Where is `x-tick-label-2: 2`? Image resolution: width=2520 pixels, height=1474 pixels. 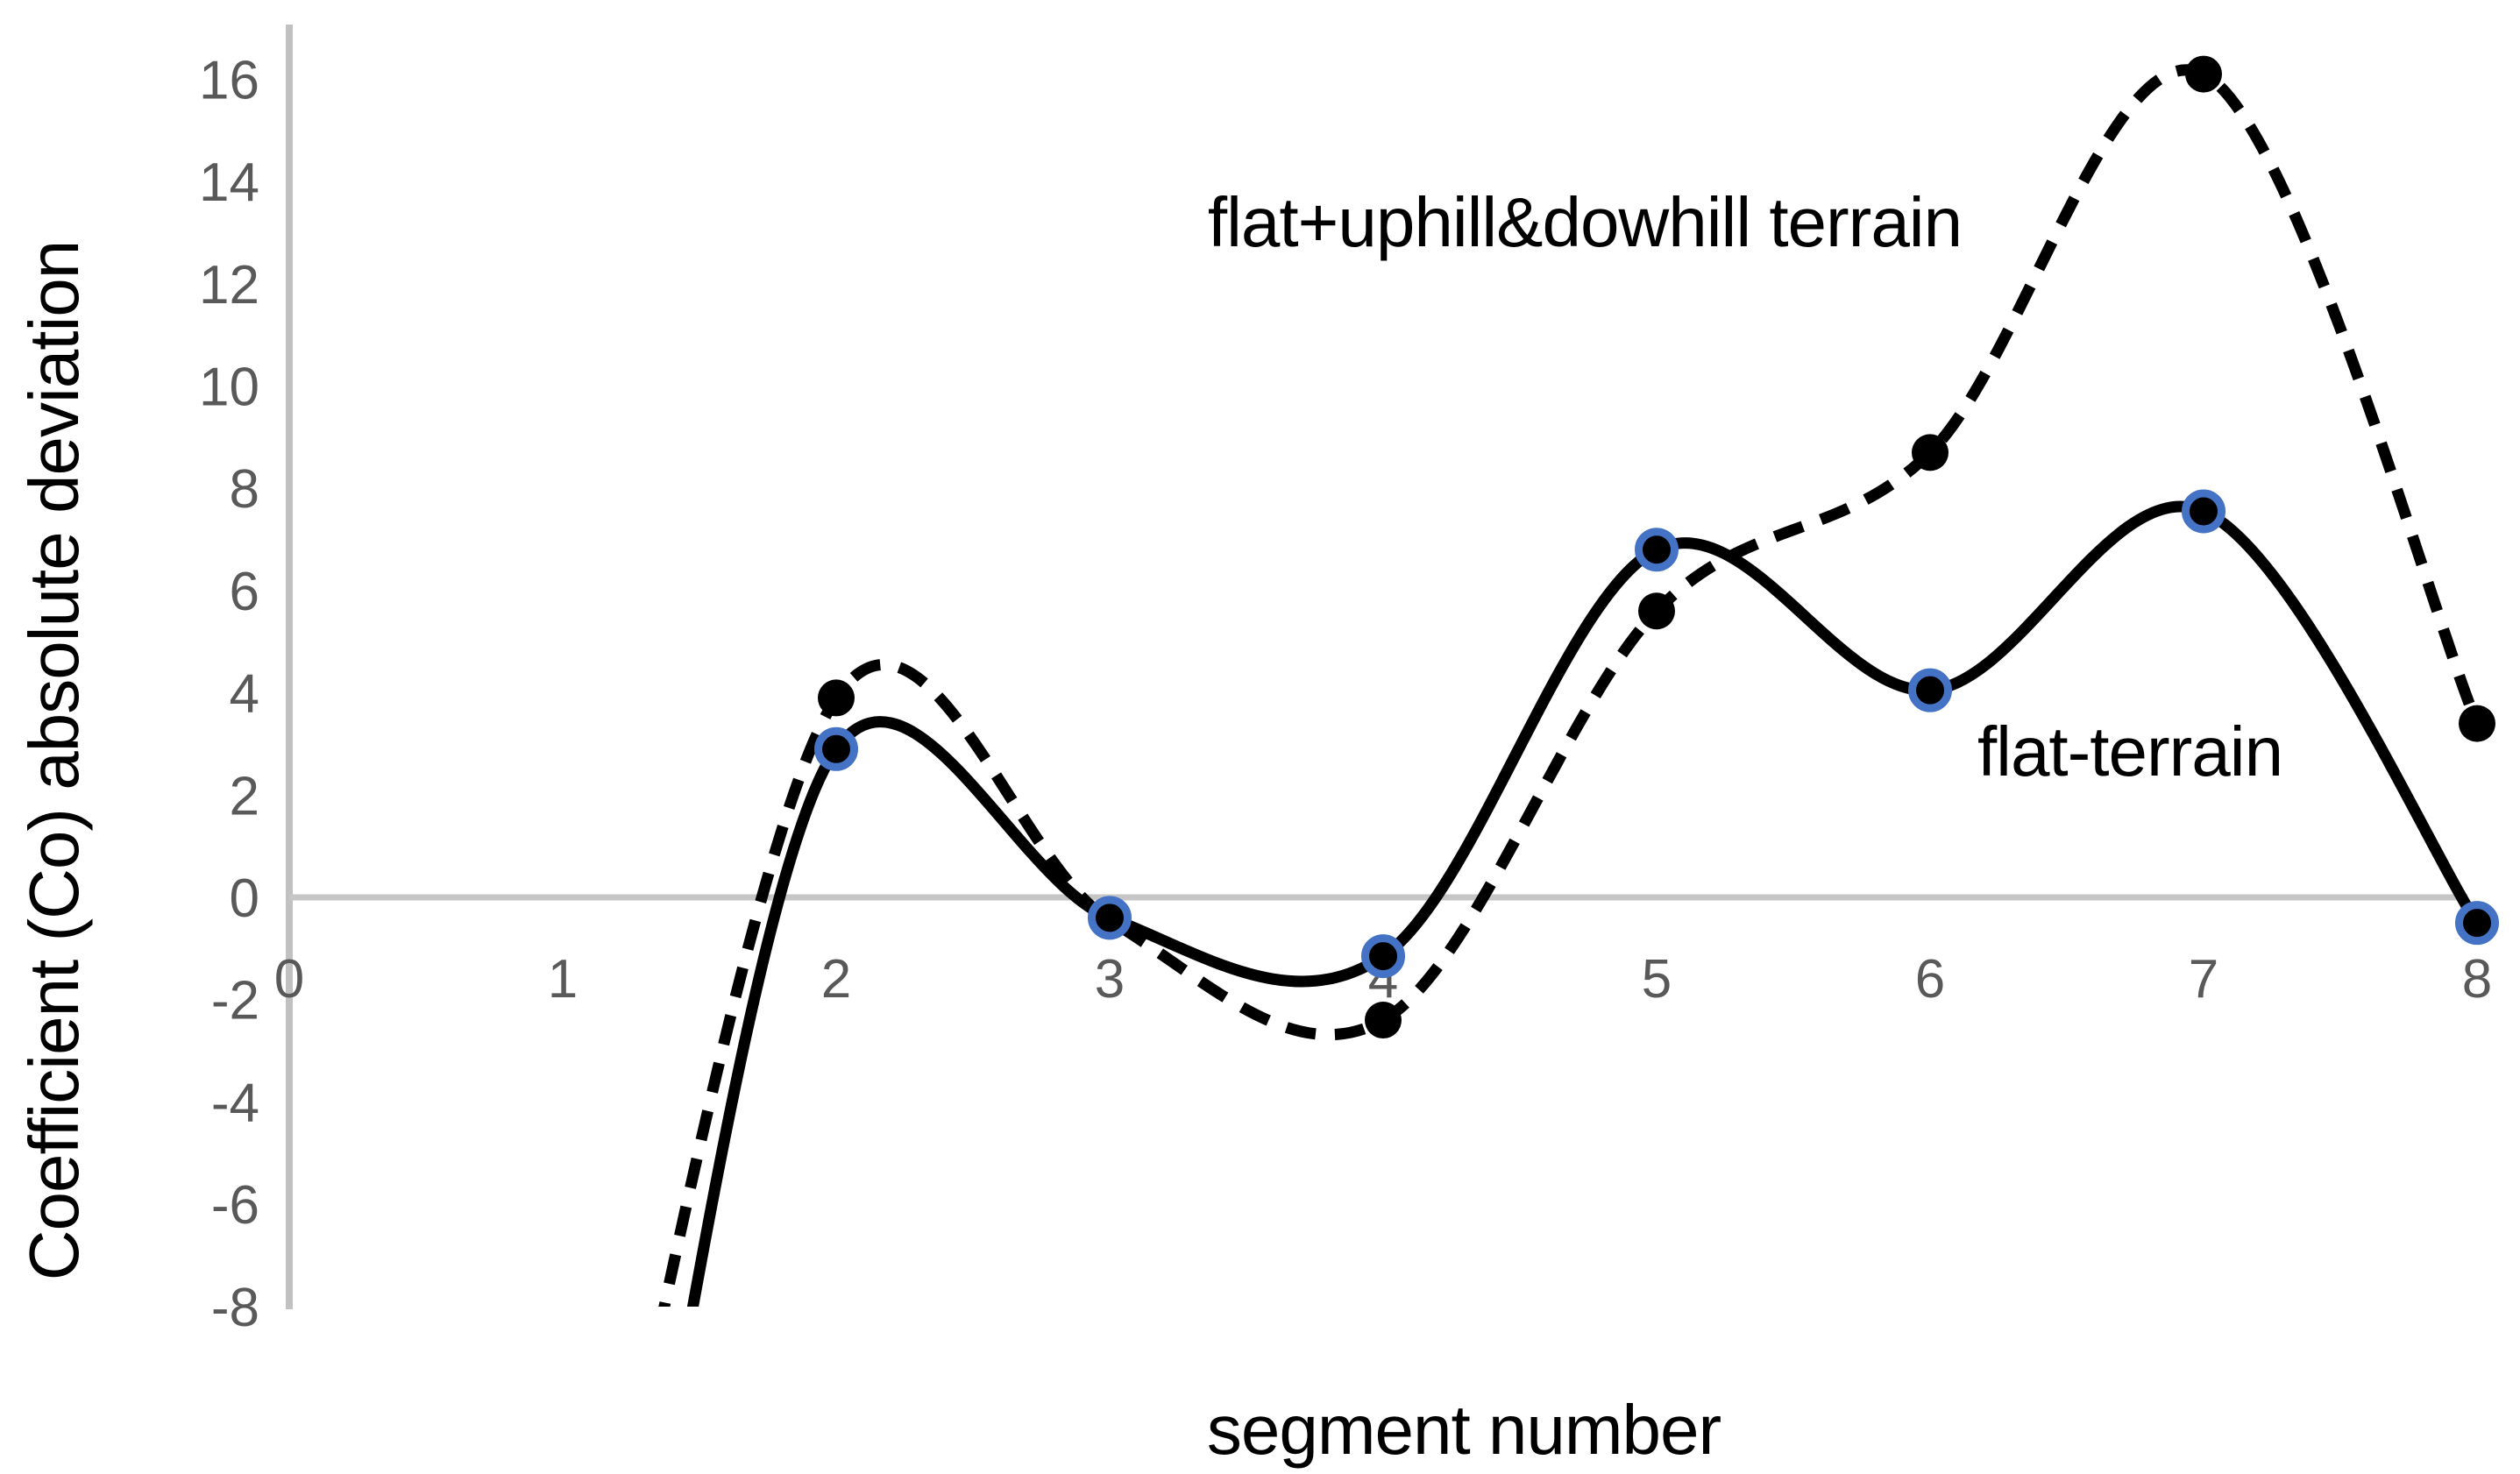 x-tick-label-2: 2 is located at coordinates (836, 979).